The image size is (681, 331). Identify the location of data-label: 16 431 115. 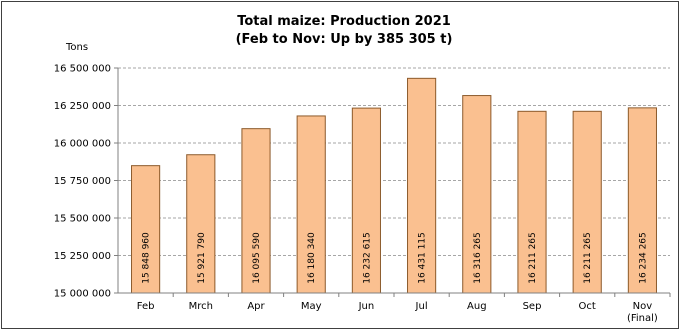
(423, 258).